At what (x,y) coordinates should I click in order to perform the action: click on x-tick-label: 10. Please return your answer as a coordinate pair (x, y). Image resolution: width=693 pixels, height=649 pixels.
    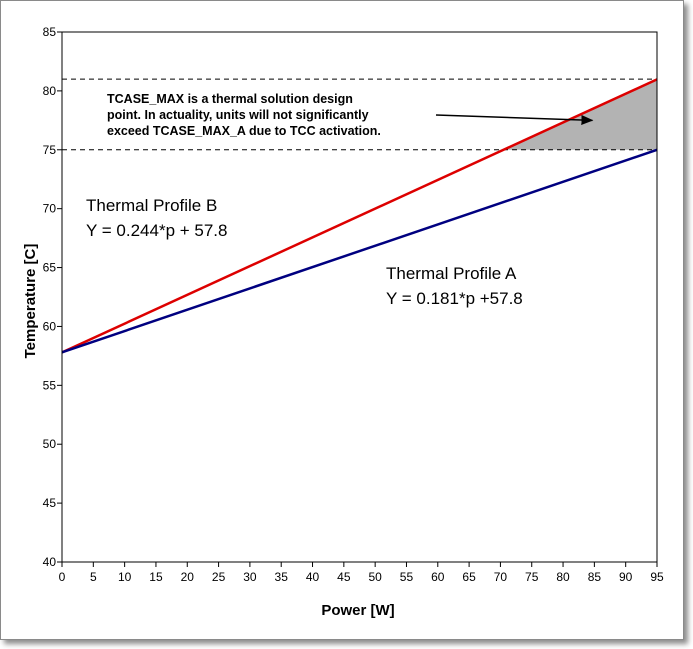
    Looking at the image, I should click on (125, 577).